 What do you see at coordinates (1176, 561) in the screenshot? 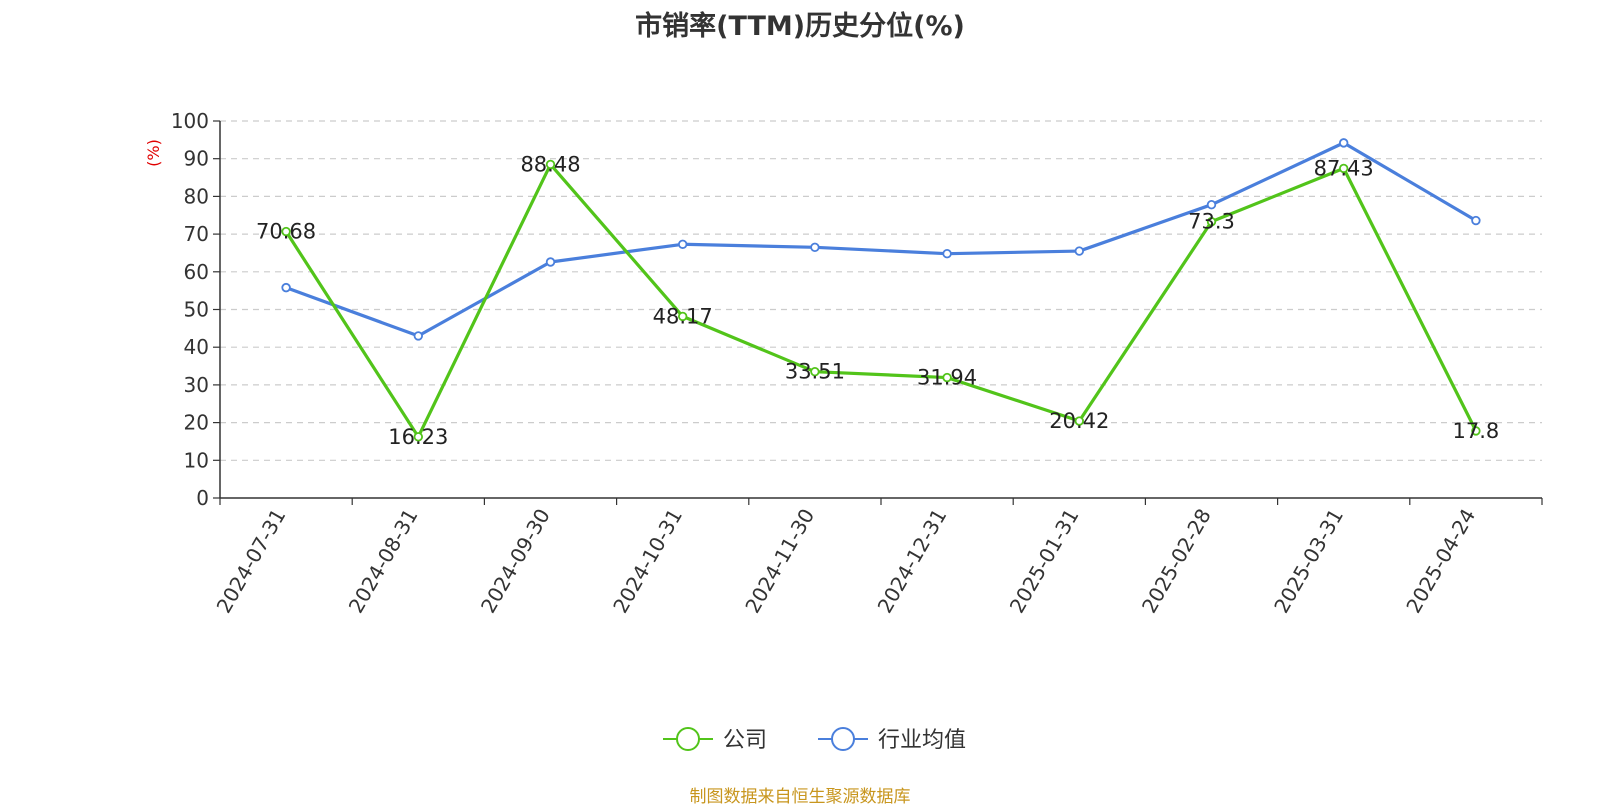
I see `x-tick-label: 2025-02-28` at bounding box center [1176, 561].